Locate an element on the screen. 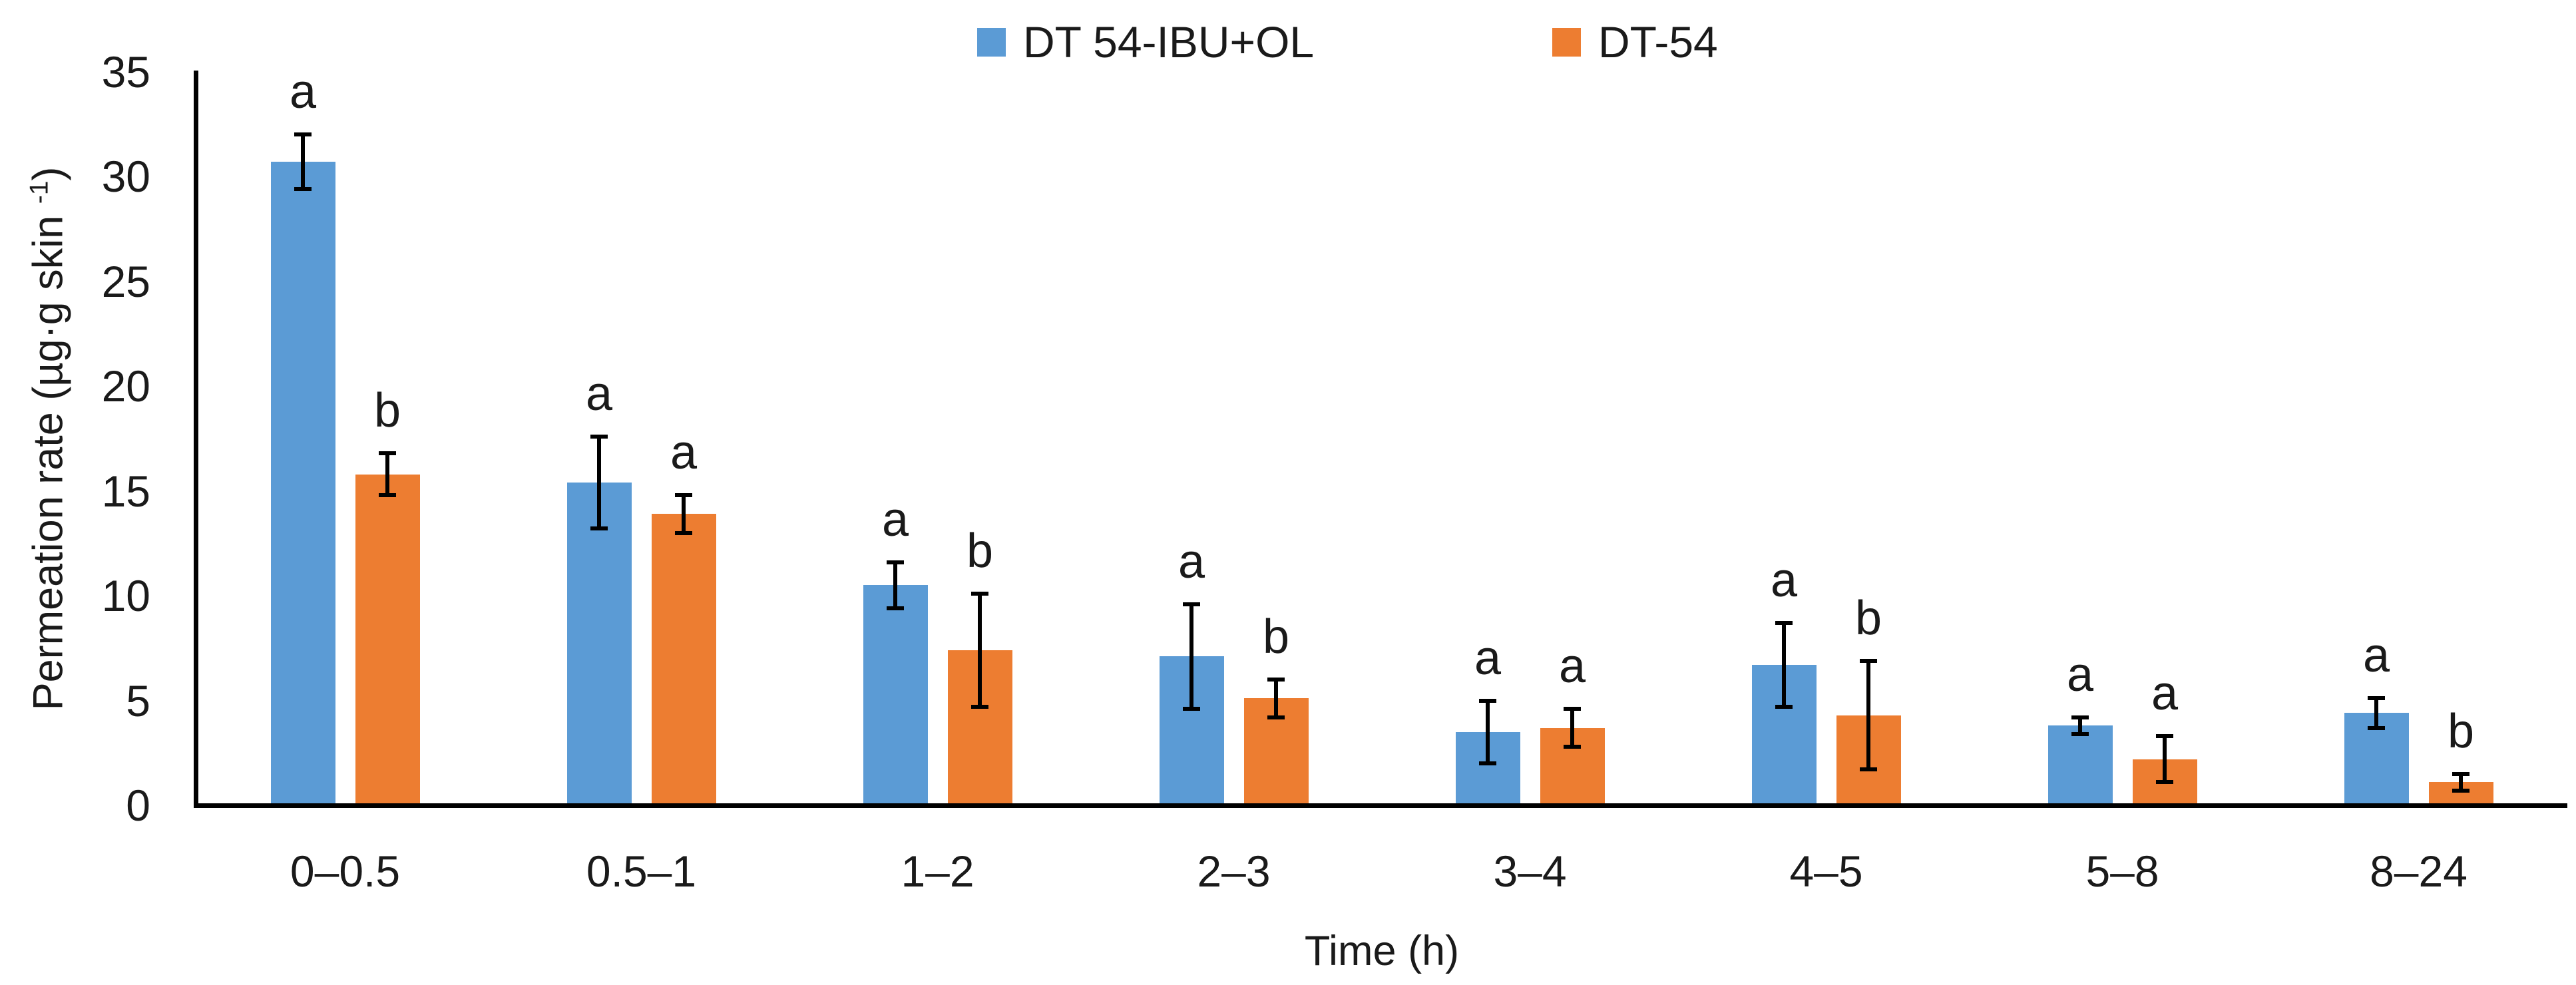 The image size is (2576, 985). x-tick-label: 4–5 is located at coordinates (1826, 872).